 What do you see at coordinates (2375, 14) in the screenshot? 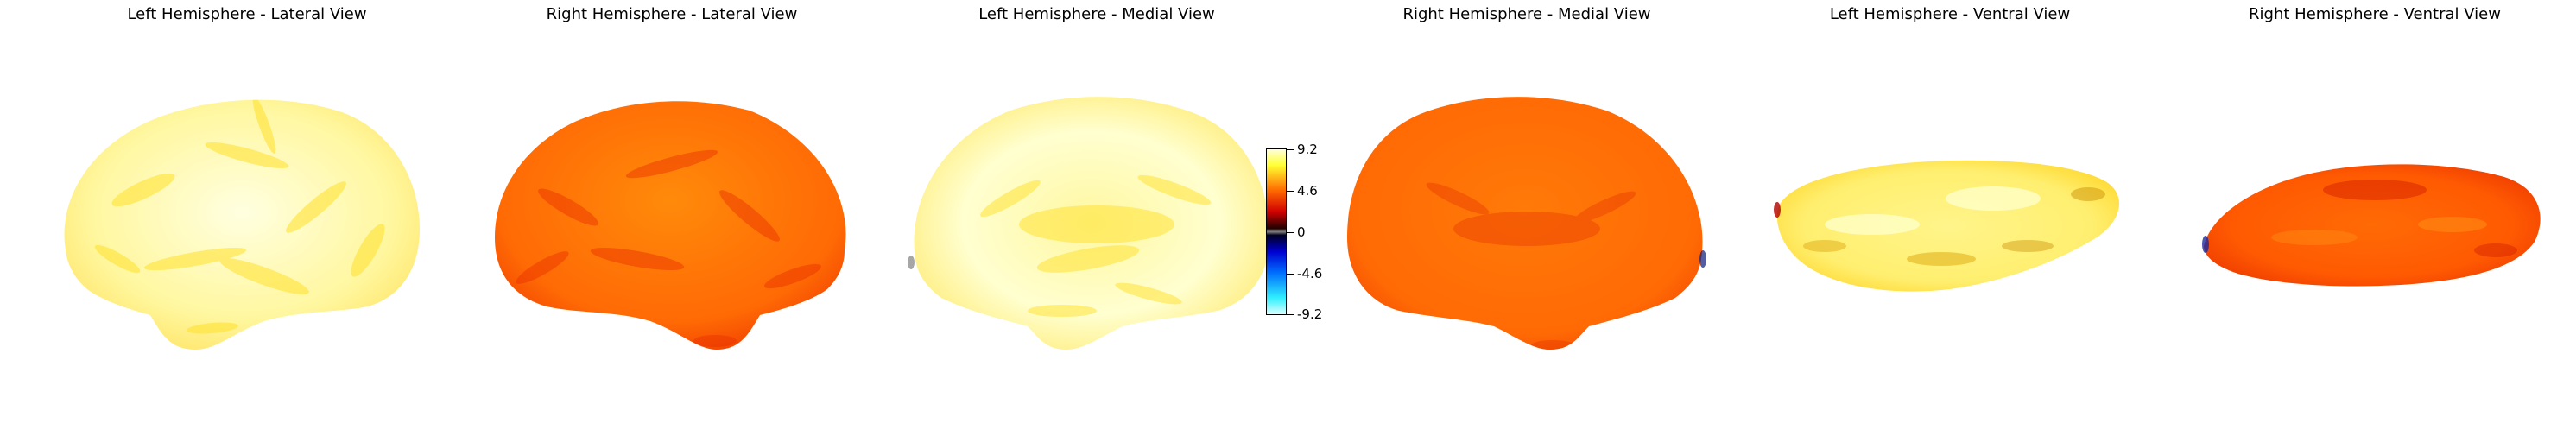
I see `panel-title: Right Hemisphere - Ventral View` at bounding box center [2375, 14].